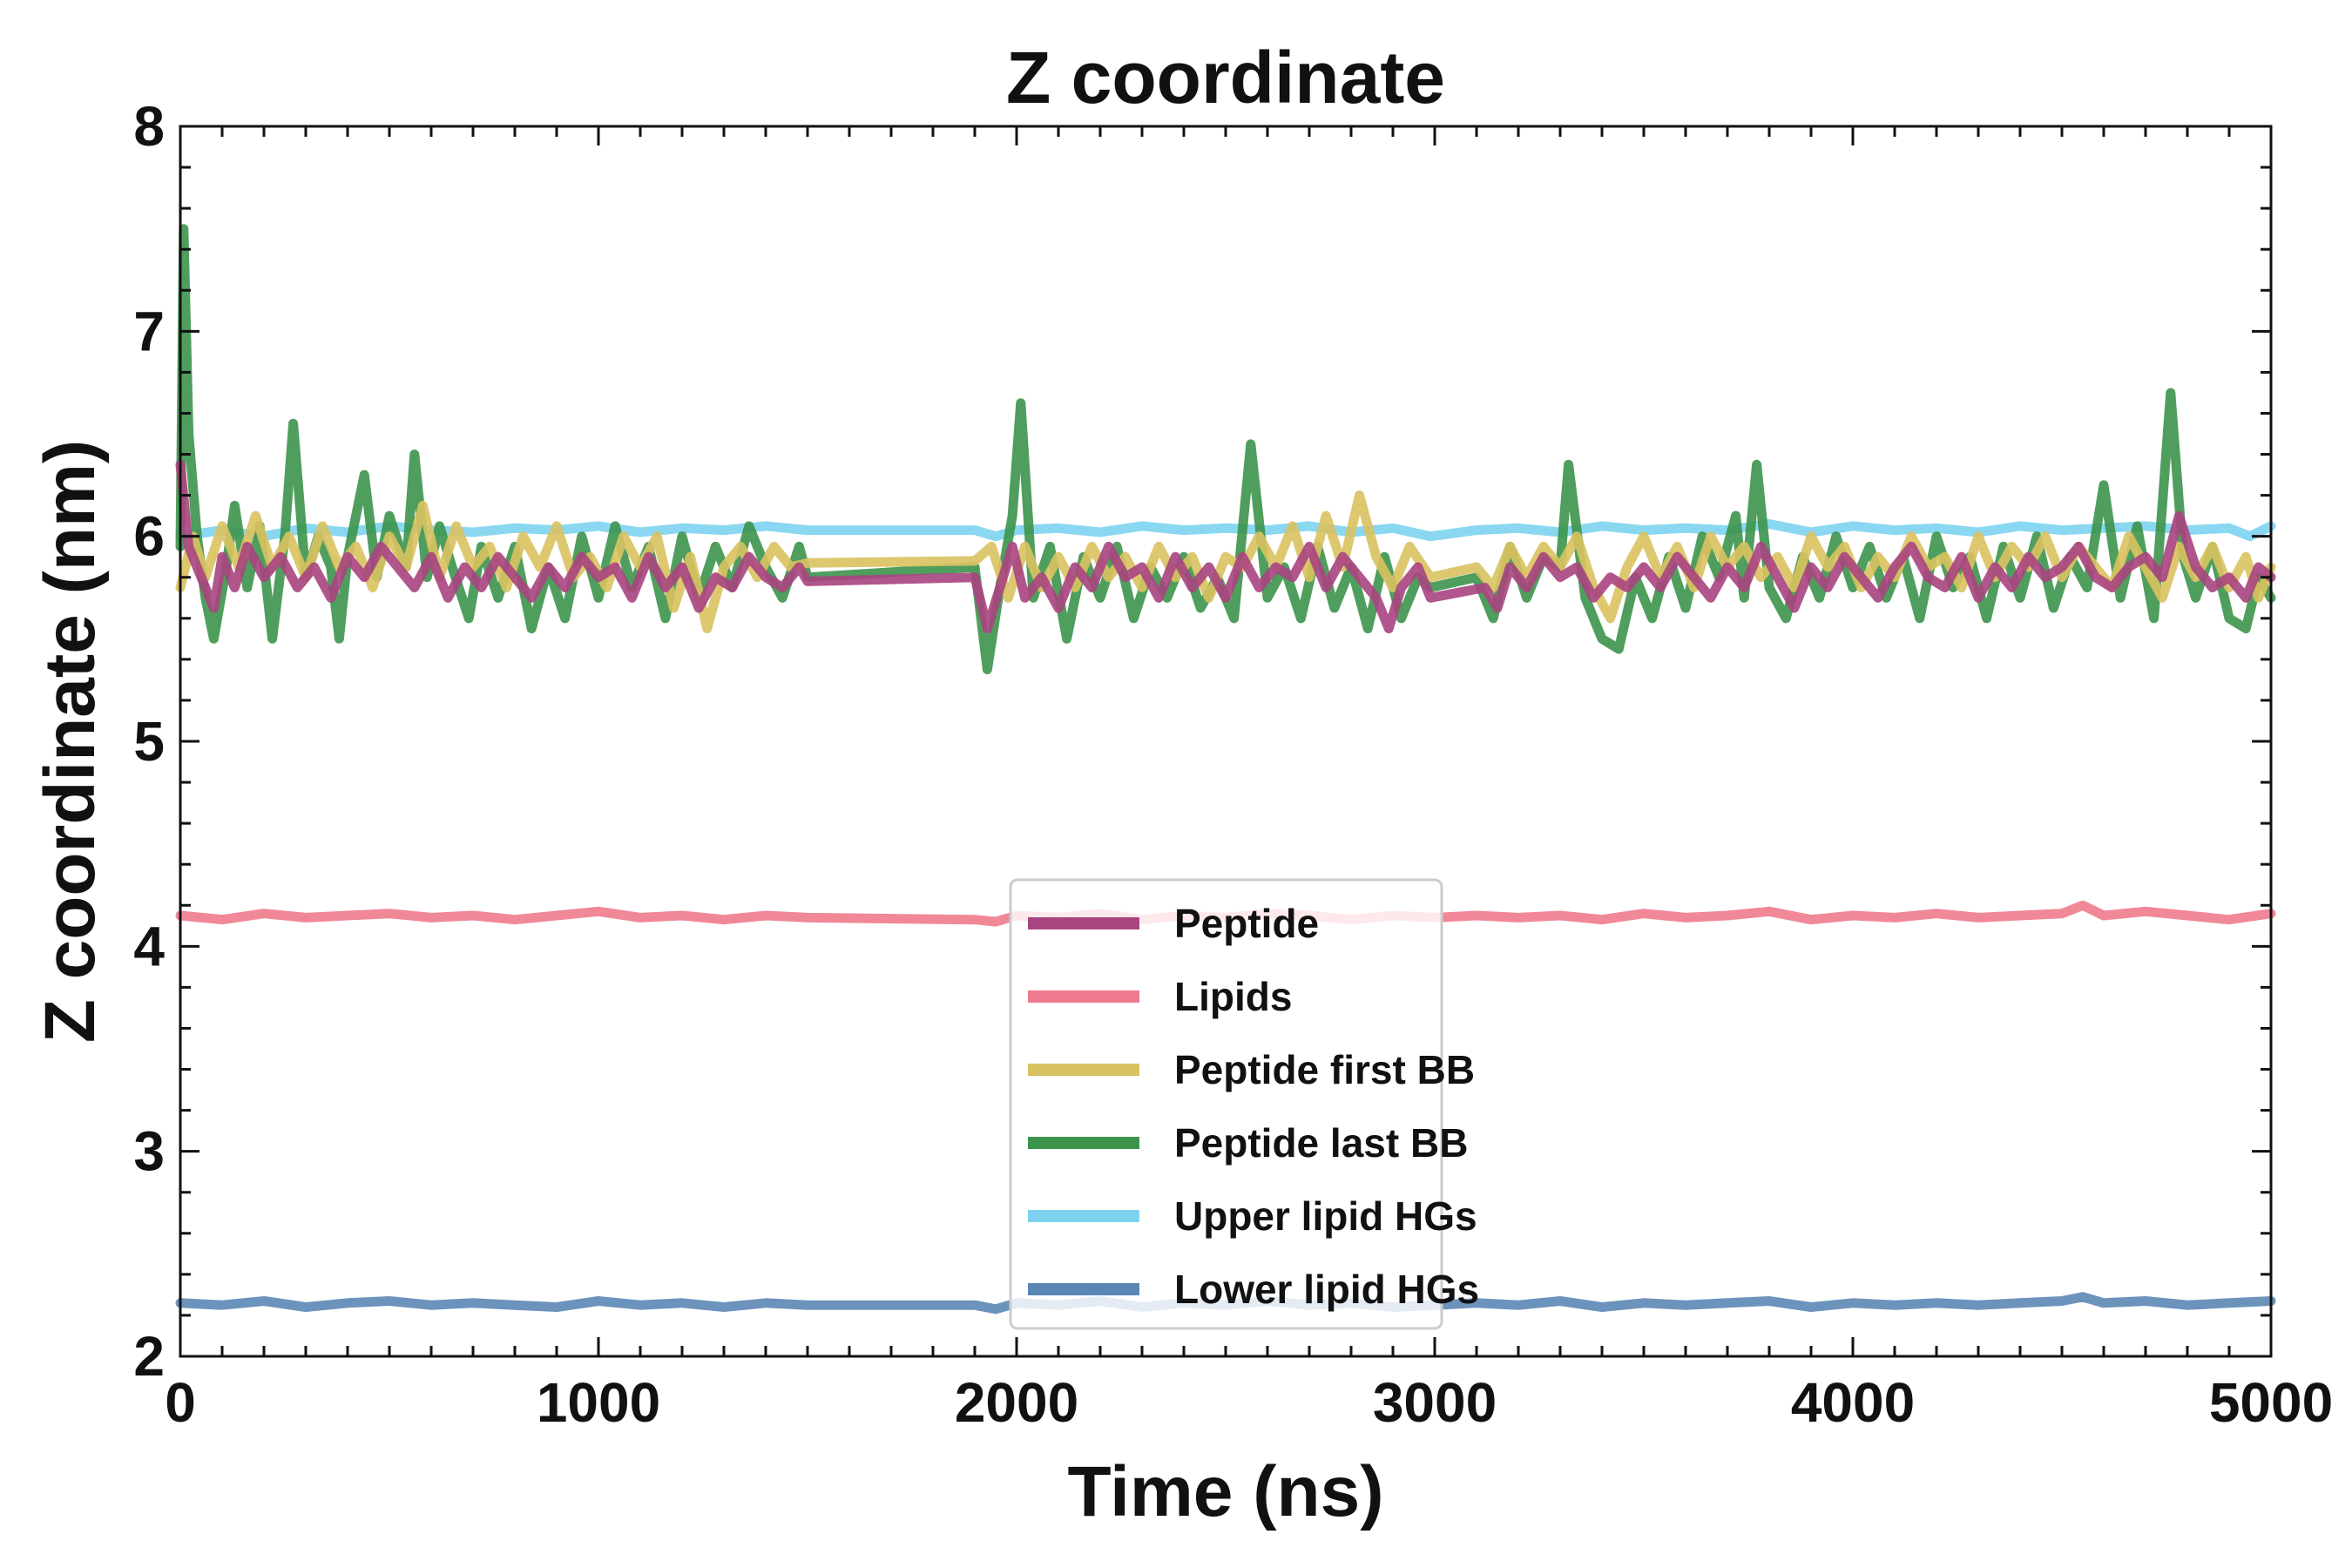 Image resolution: width=2352 pixels, height=1568 pixels. What do you see at coordinates (1853, 1402) in the screenshot?
I see `x-tick-label: 4000` at bounding box center [1853, 1402].